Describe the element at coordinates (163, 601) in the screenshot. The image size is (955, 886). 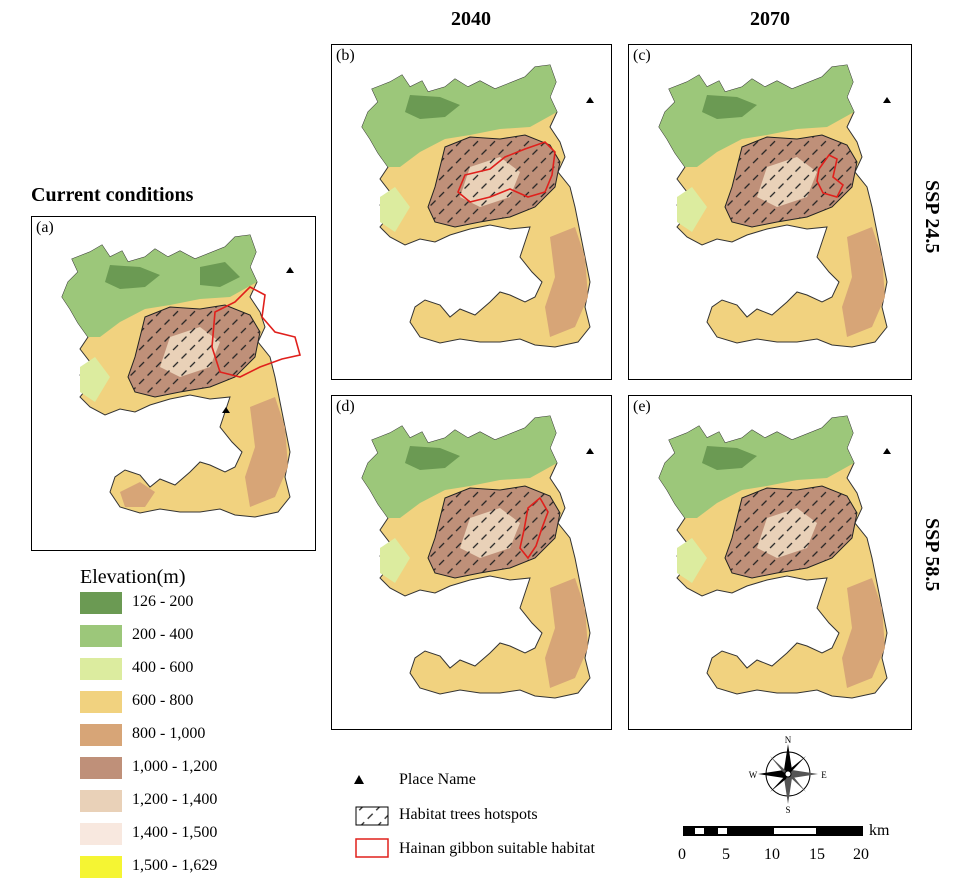
I see `legend-label: 126 - 200` at that location.